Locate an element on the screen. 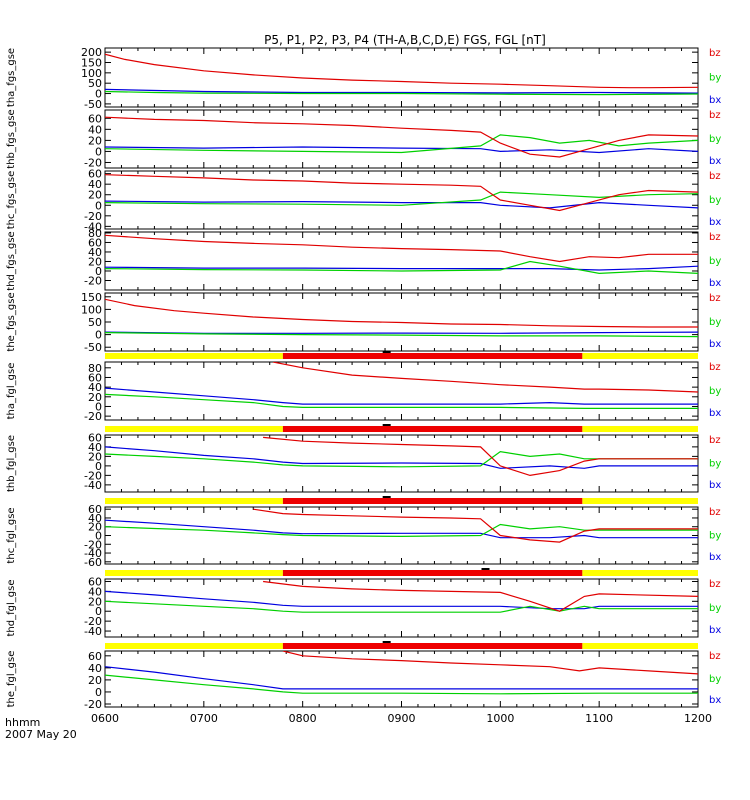 The width and height of the screenshot is (750, 800). x-tick-label: 1000 is located at coordinates (500, 718).